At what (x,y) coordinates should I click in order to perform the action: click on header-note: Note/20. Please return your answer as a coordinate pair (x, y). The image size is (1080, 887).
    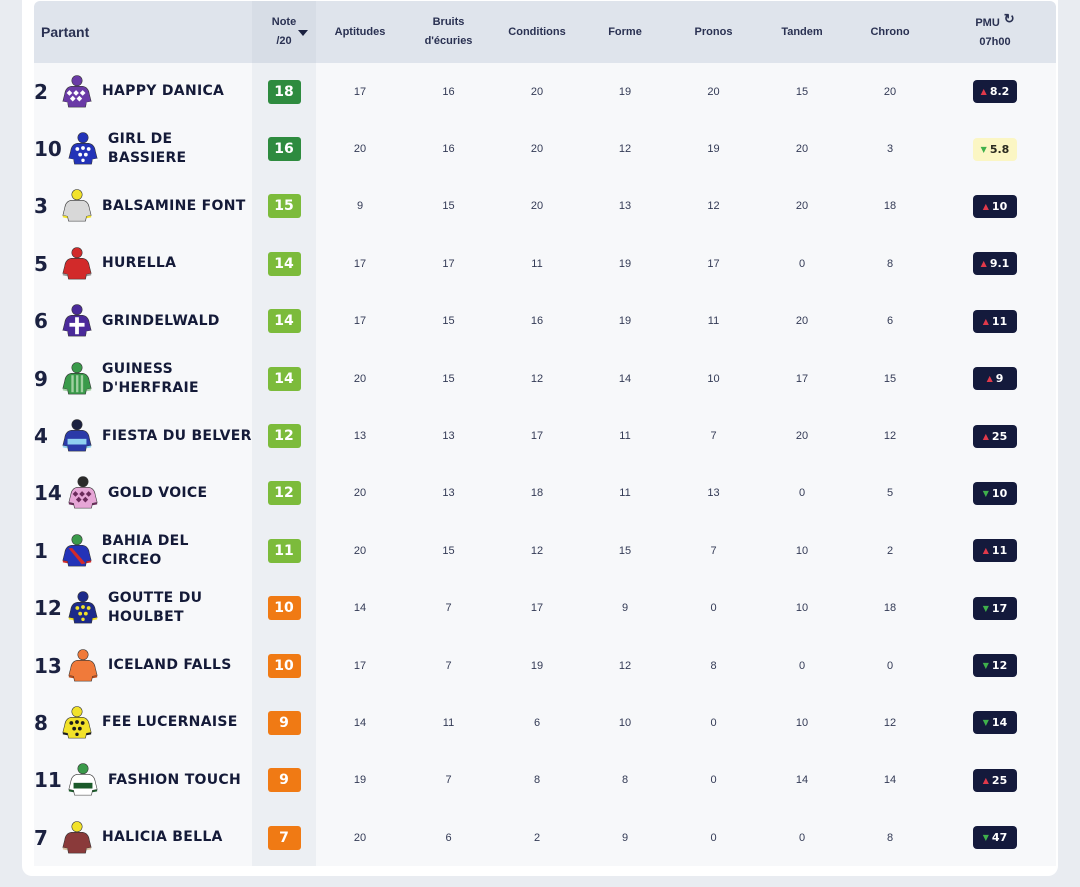
    Looking at the image, I should click on (284, 32).